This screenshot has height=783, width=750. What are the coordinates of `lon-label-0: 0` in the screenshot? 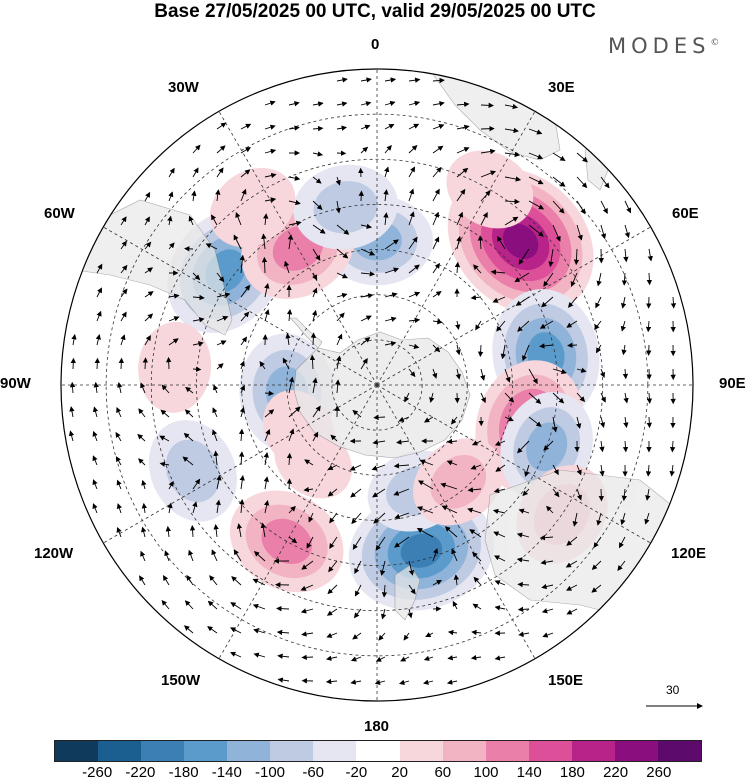 It's located at (375, 44).